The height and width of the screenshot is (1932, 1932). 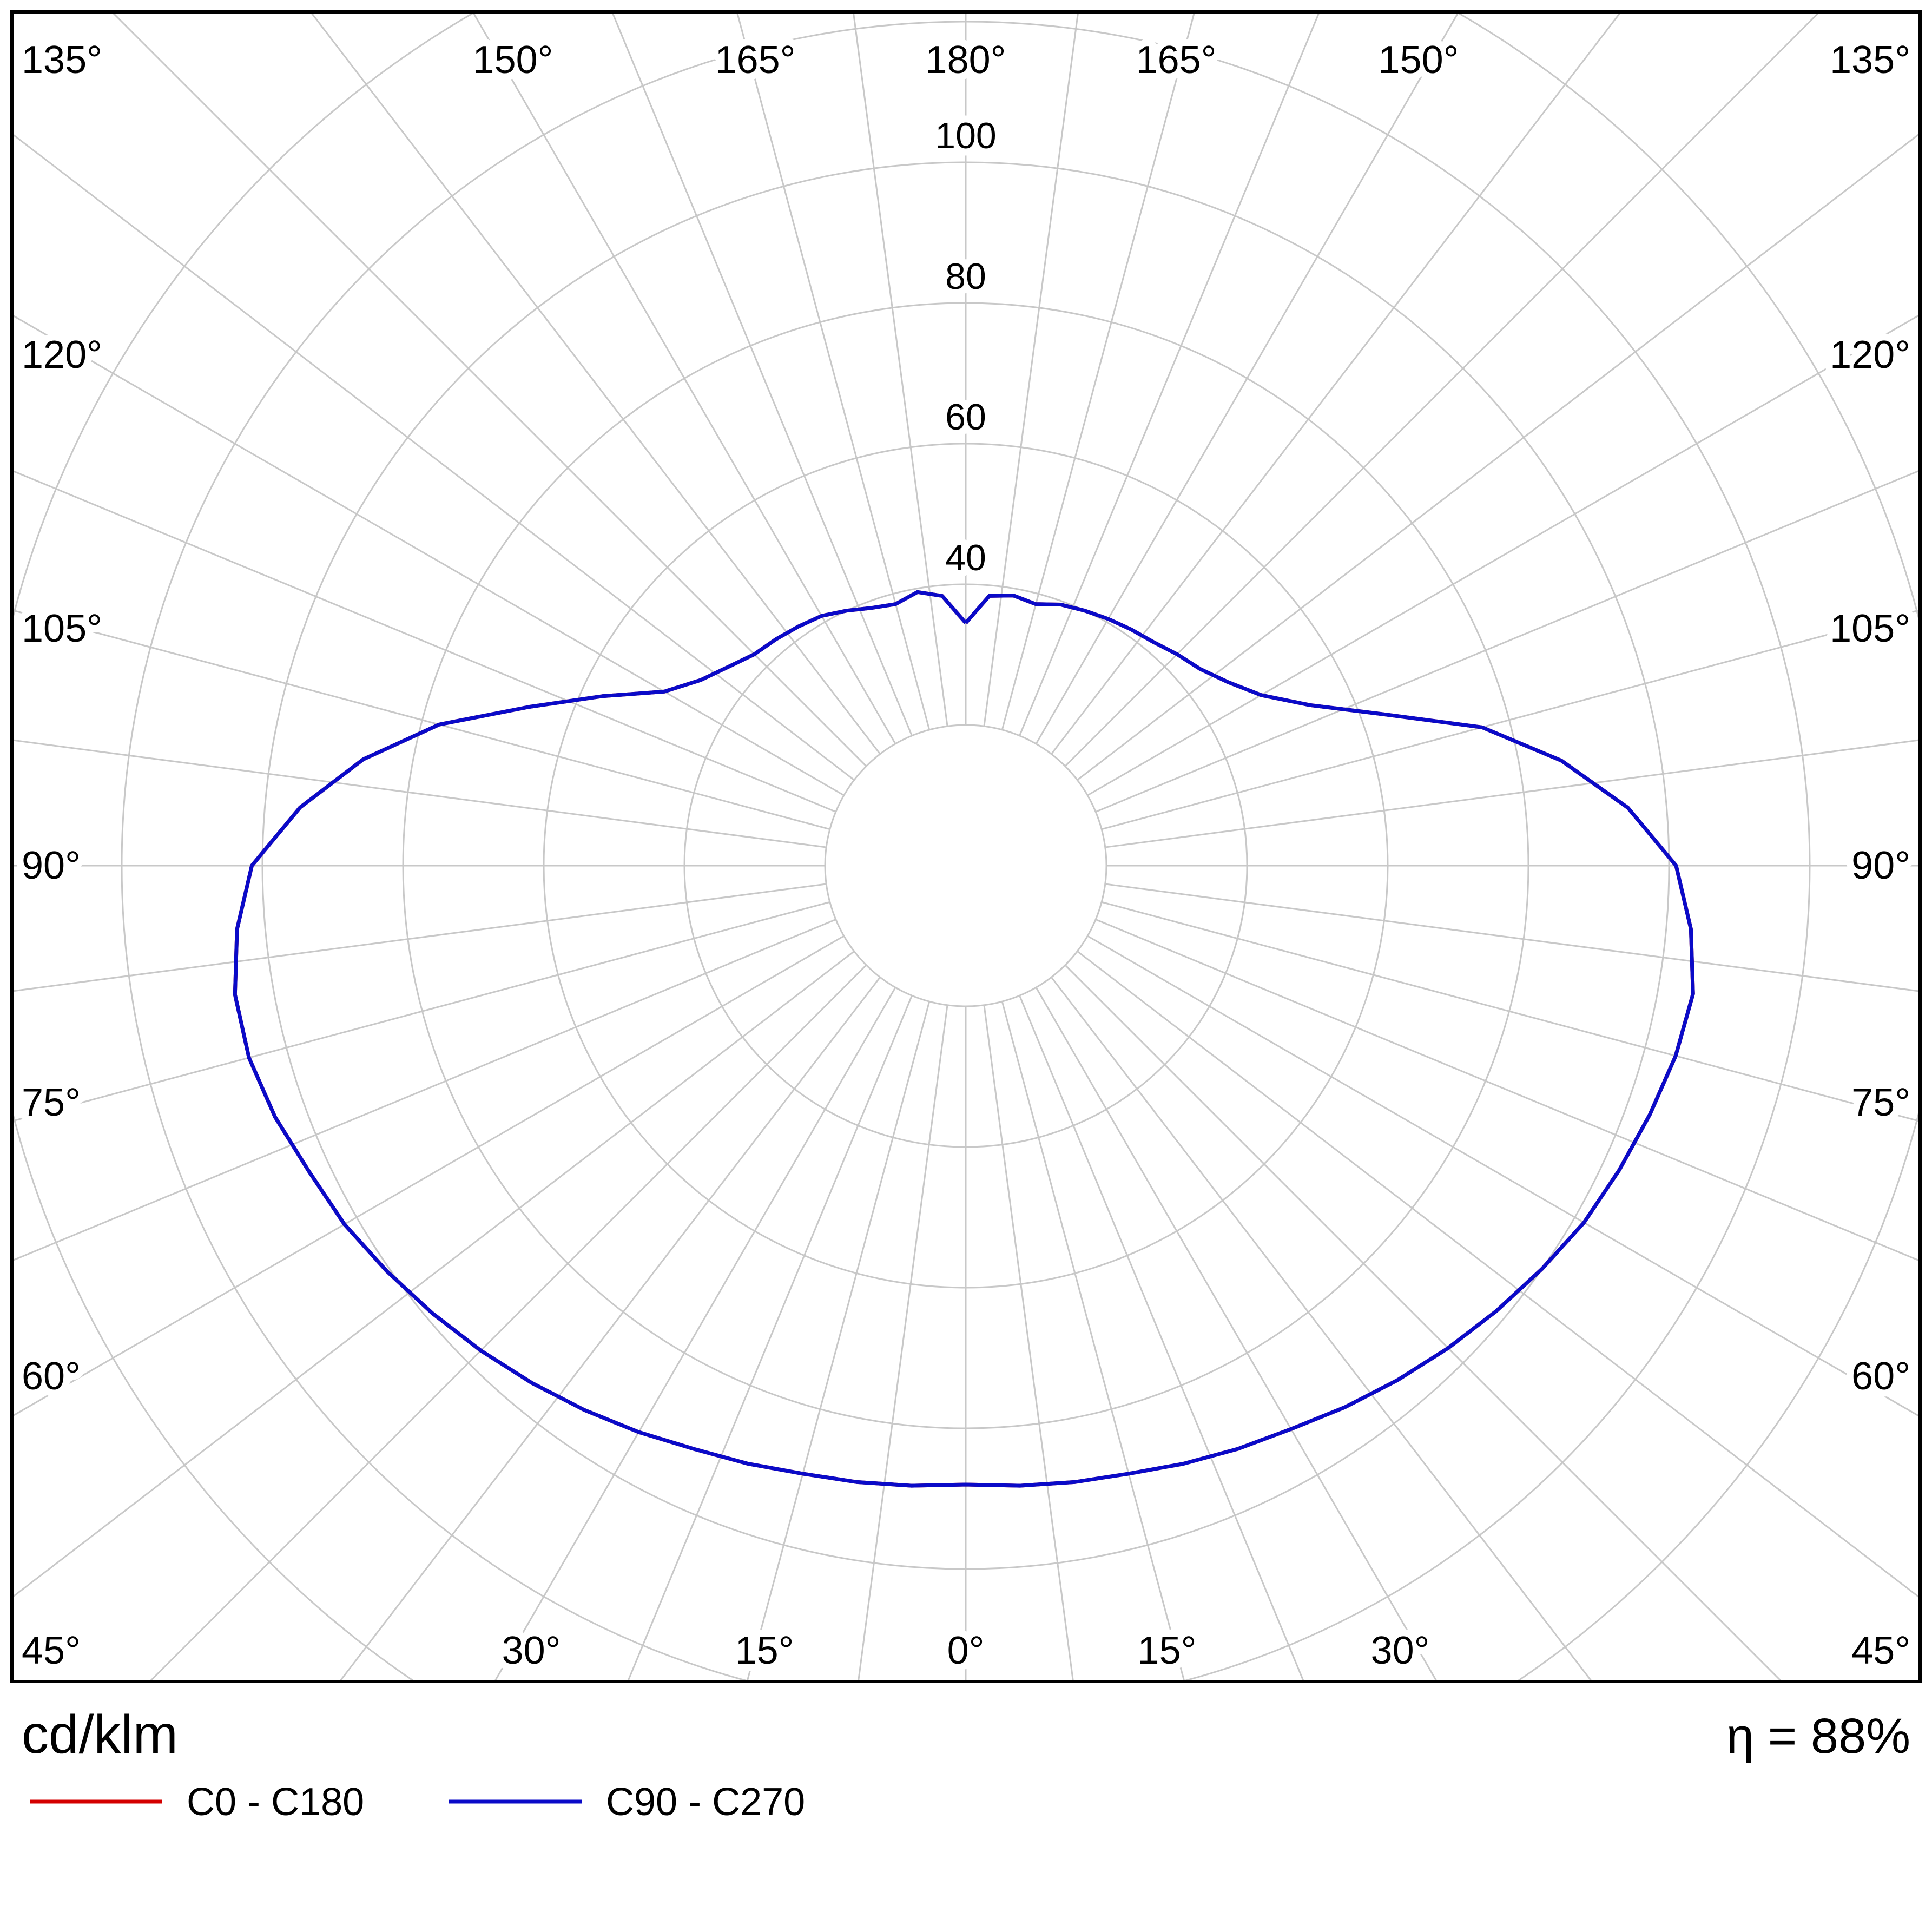 I want to click on legend: C0 - C180 C90 - C270, so click(x=417, y=1803).